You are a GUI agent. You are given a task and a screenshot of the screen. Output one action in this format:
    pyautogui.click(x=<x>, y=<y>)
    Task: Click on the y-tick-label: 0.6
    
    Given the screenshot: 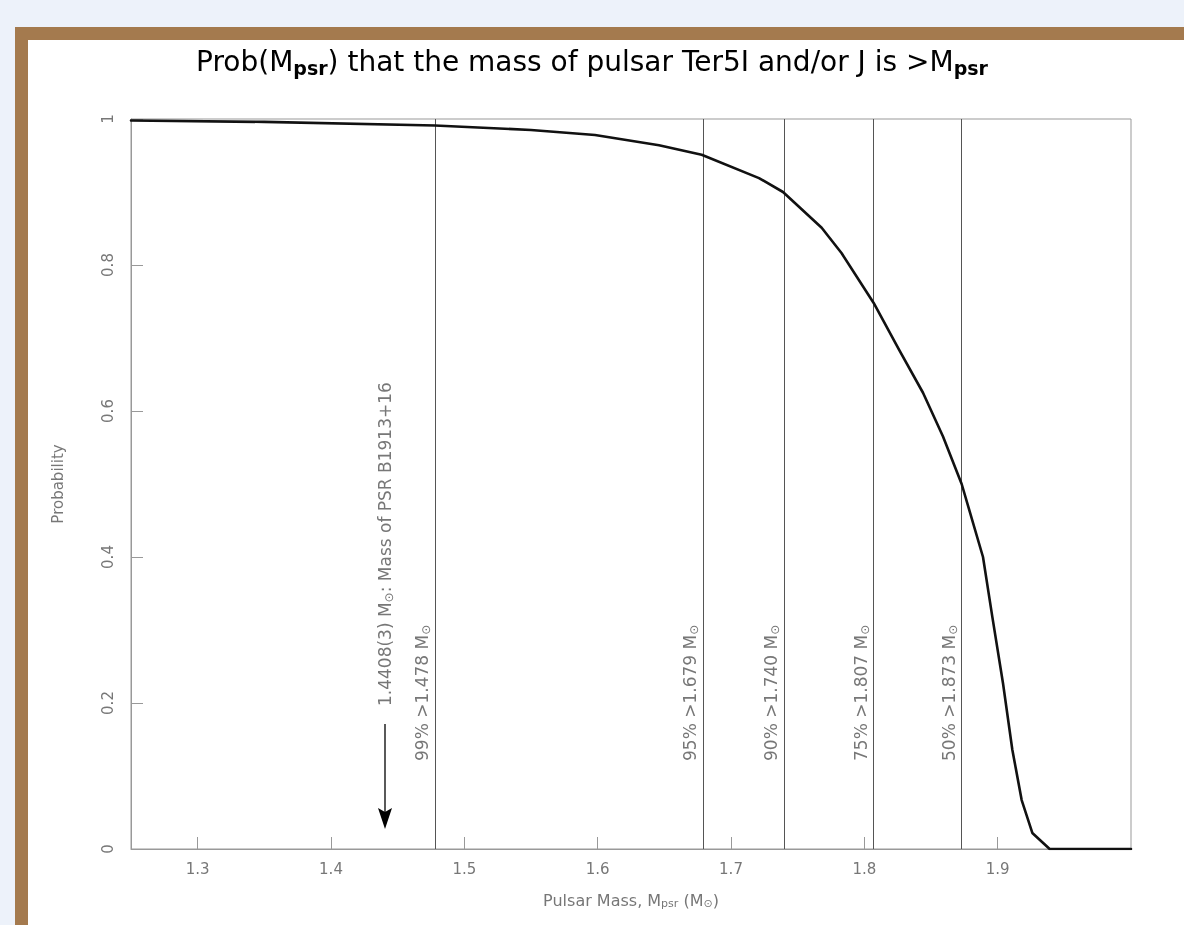 What is the action you would take?
    pyautogui.click(x=107, y=411)
    